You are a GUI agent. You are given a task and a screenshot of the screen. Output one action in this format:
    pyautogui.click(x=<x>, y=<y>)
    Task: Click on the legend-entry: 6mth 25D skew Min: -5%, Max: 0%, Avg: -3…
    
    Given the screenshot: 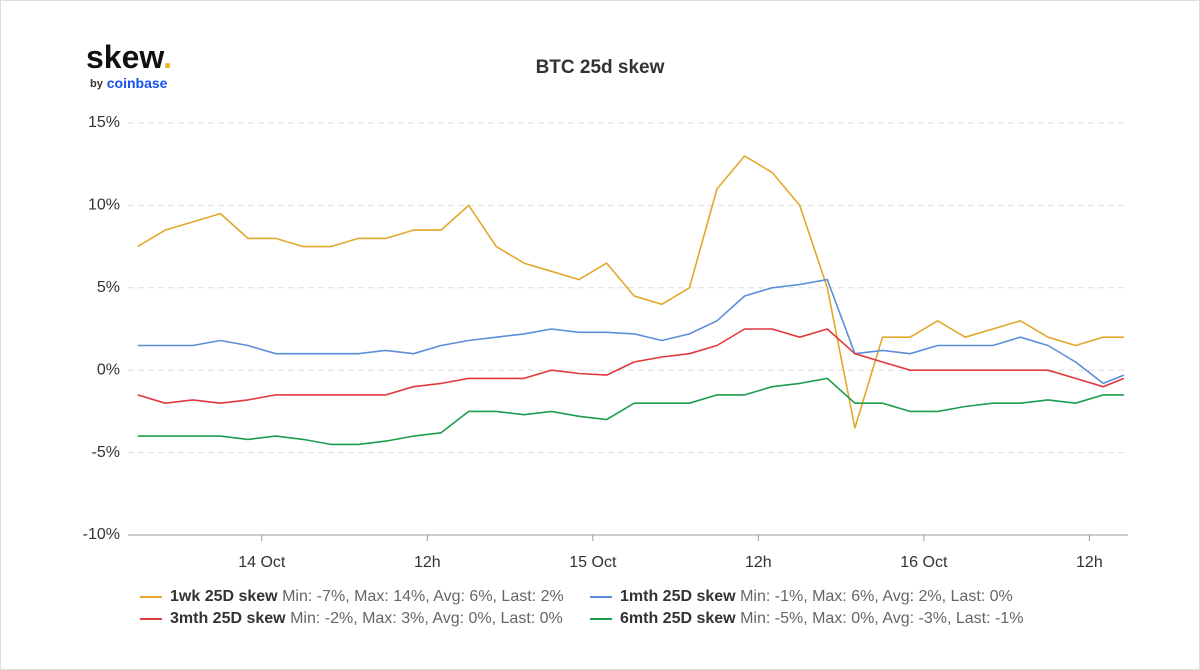 What is the action you would take?
    pyautogui.click(x=821, y=618)
    